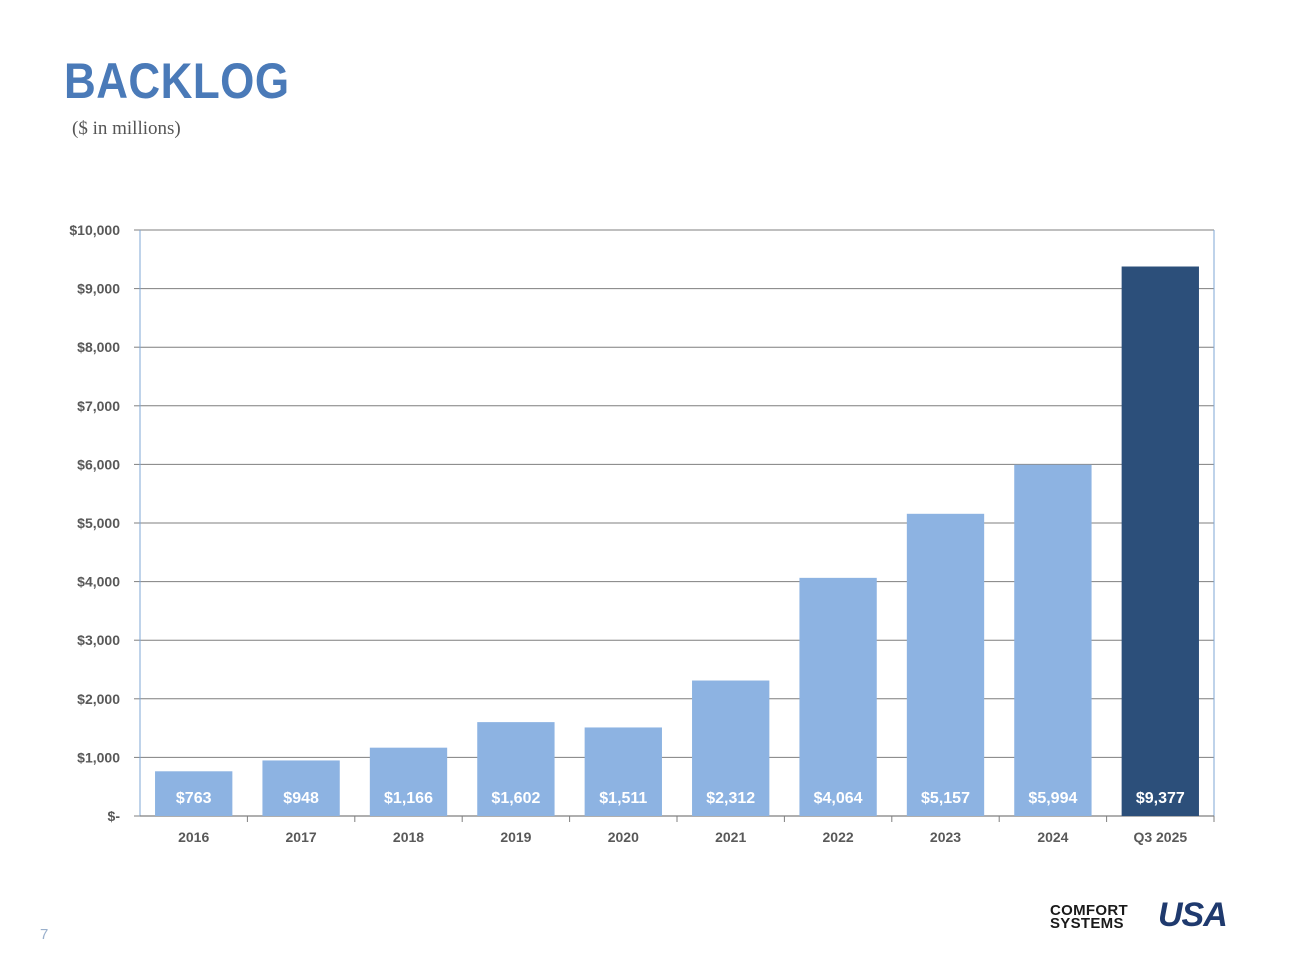  I want to click on data-label: $9,377, so click(1160, 798).